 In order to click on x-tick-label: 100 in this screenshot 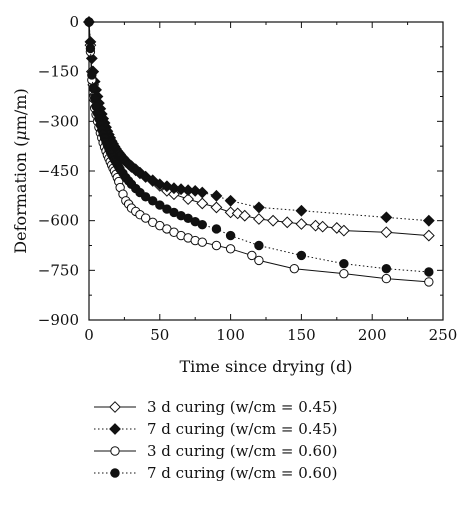, I will do `click(230, 335)`.